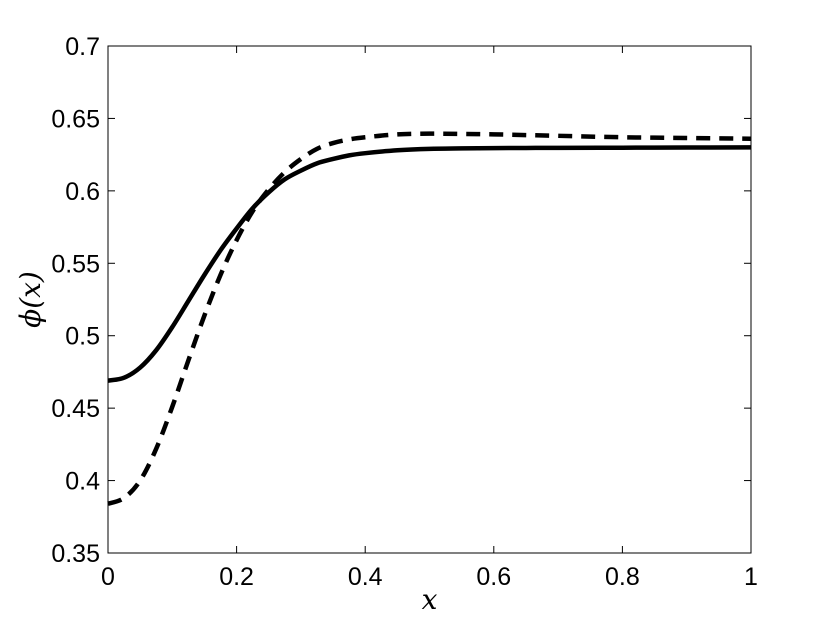  What do you see at coordinates (75, 264) in the screenshot?
I see `y-tick-label: 0.55` at bounding box center [75, 264].